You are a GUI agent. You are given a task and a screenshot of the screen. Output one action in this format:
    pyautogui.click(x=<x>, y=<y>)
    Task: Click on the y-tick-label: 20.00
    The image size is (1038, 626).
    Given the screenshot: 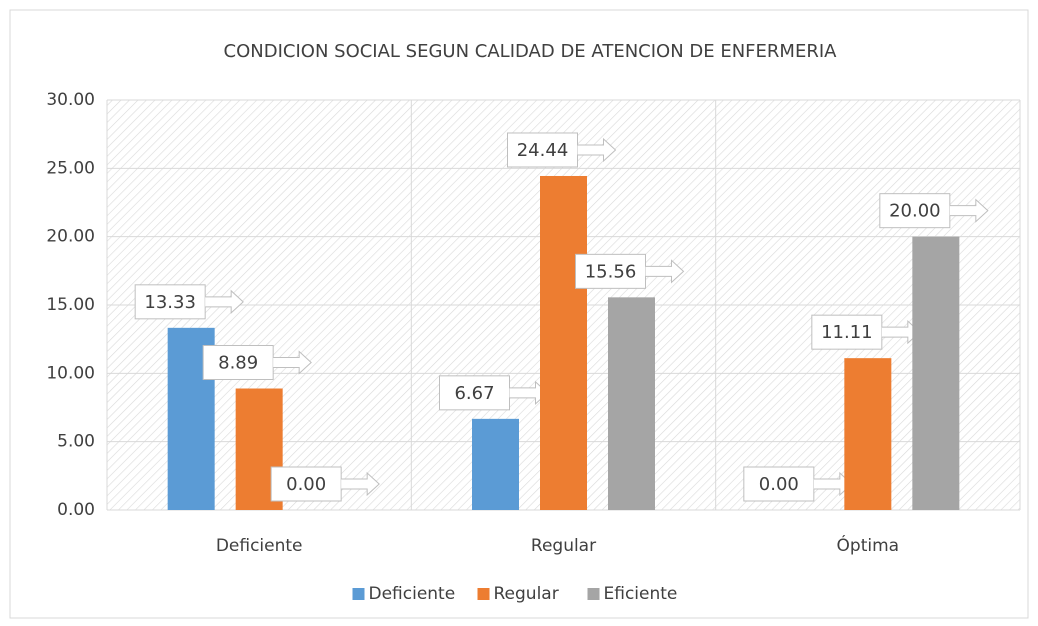 What is the action you would take?
    pyautogui.click(x=70, y=237)
    